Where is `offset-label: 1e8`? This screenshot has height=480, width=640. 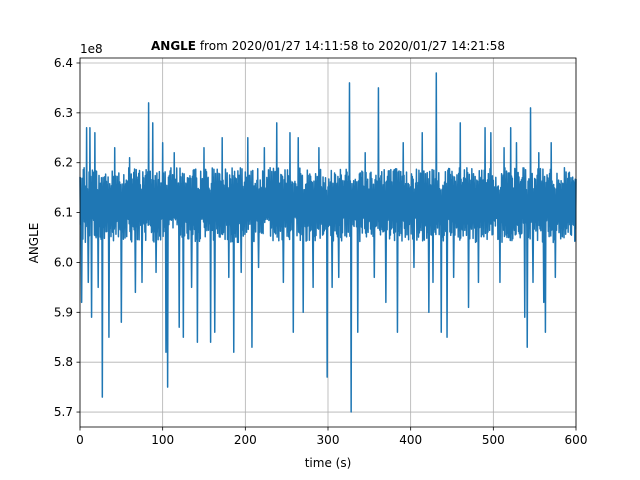
offset-label: 1e8 is located at coordinates (91, 49).